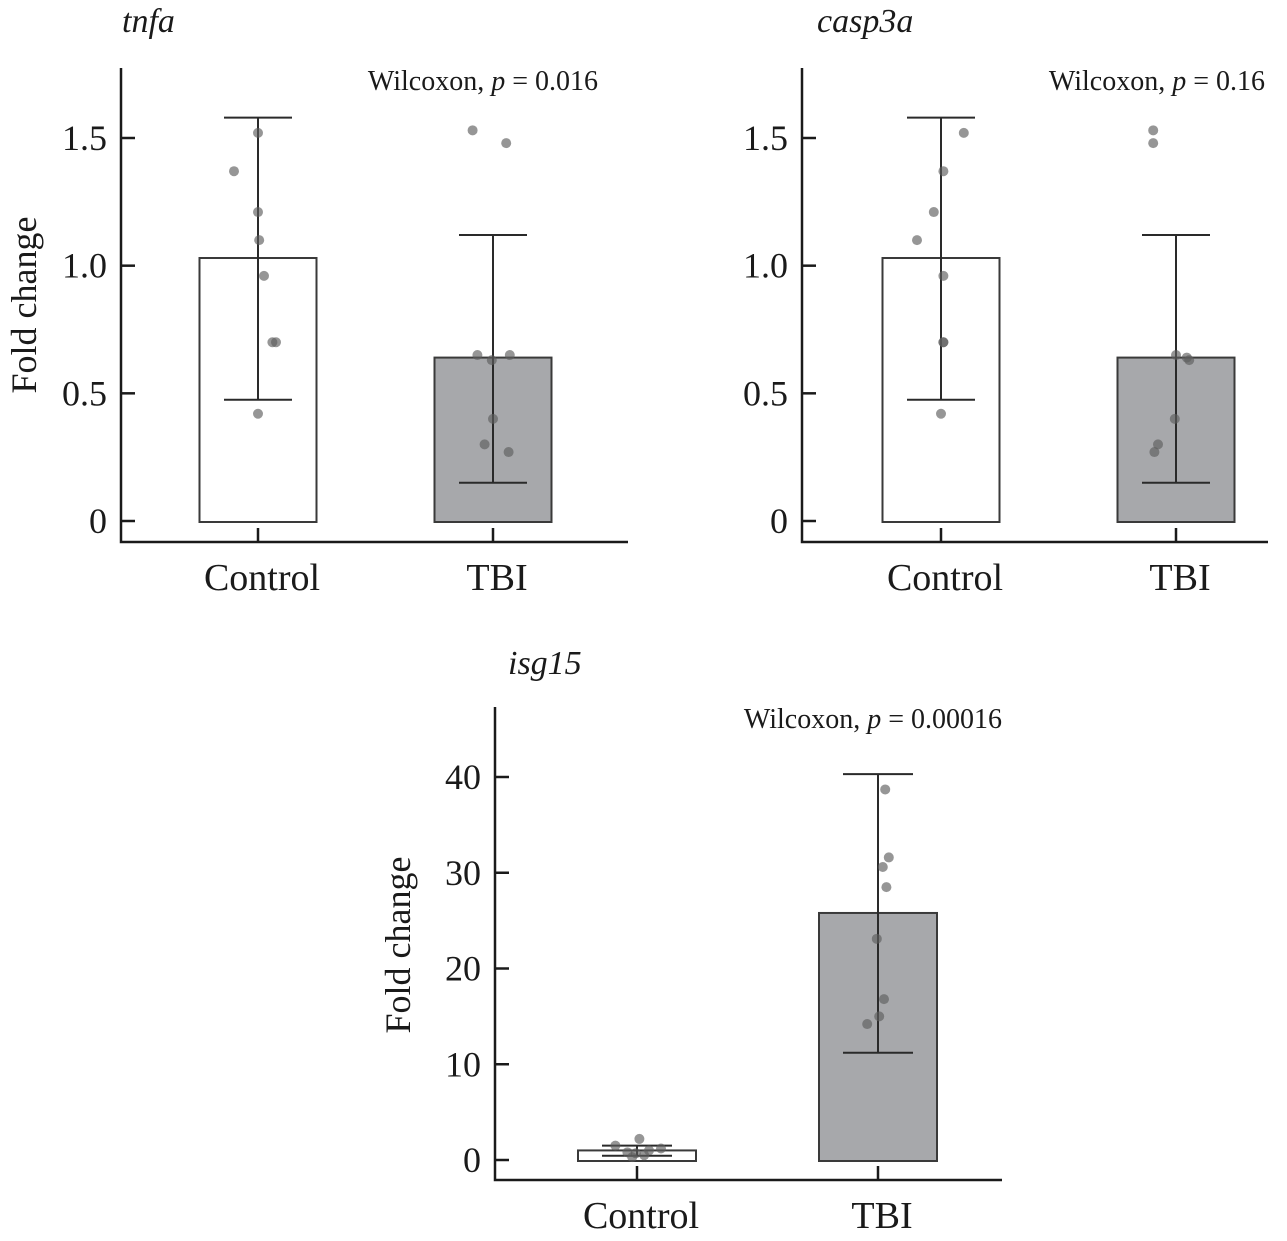 This screenshot has height=1241, width=1287. Describe the element at coordinates (551, 81) in the screenshot. I see `stat-p-value: = 0.016` at that location.